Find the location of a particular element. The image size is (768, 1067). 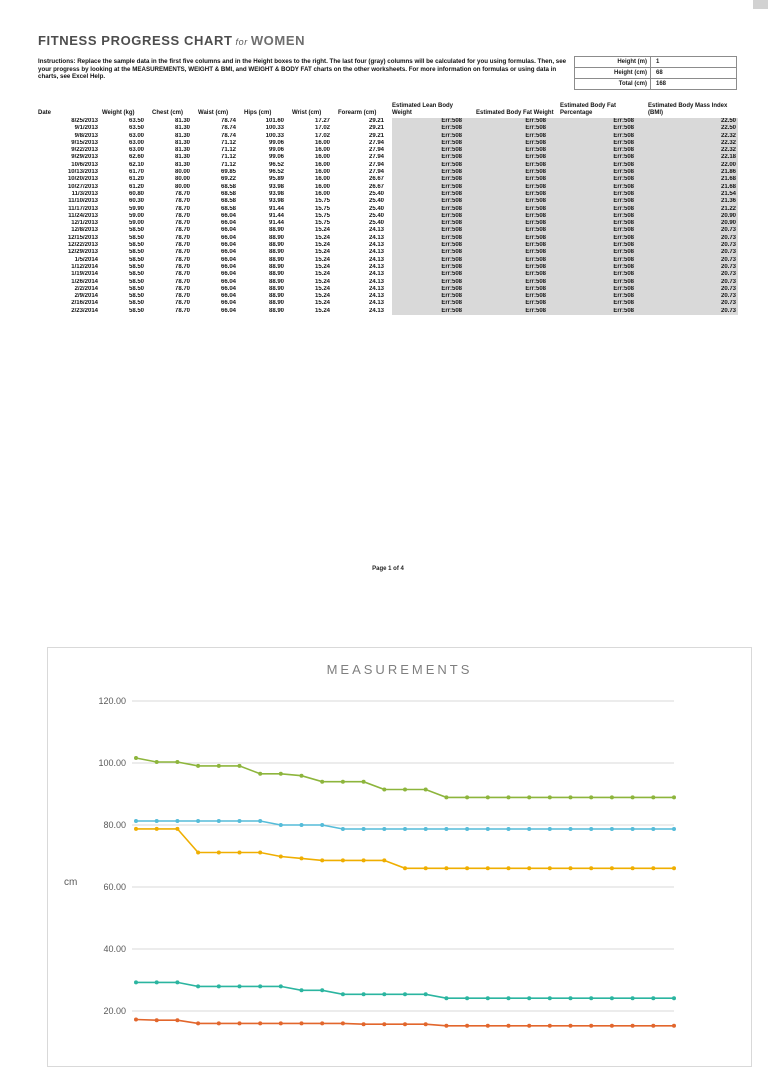

viewer-scrollbar-fragment is located at coordinates (760, 4).